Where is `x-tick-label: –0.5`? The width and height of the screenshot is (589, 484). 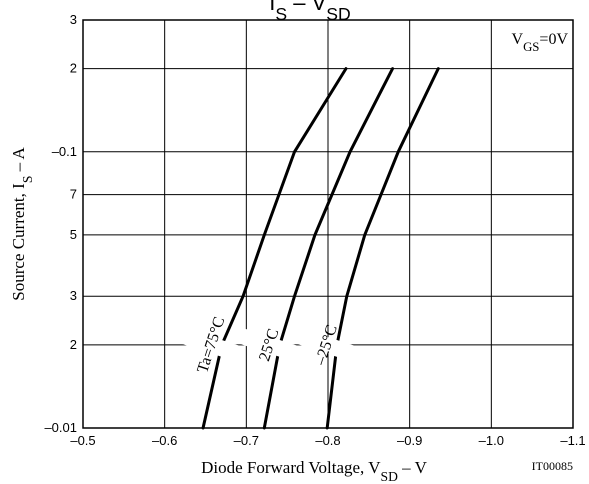 x-tick-label: –0.5 is located at coordinates (82, 440).